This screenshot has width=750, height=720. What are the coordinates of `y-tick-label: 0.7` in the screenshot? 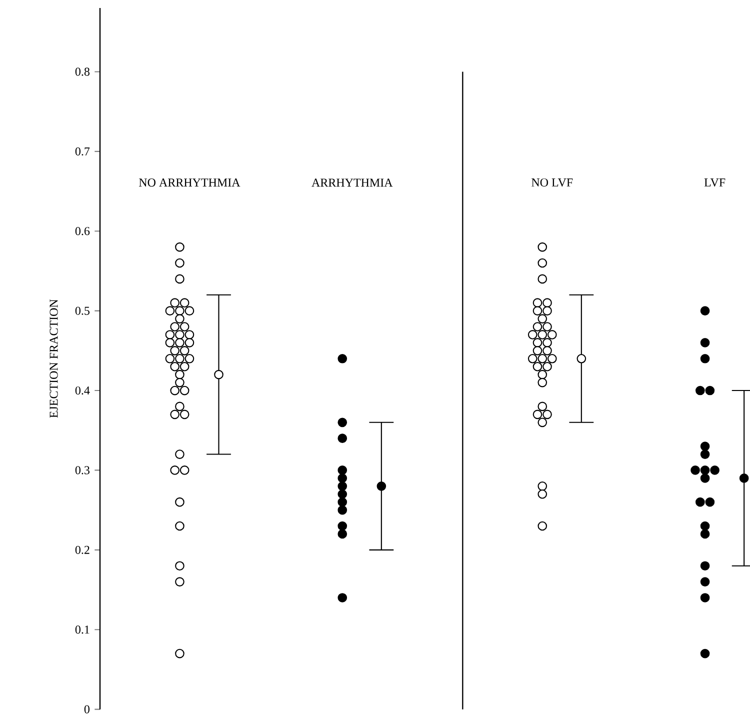 It's located at (82, 151).